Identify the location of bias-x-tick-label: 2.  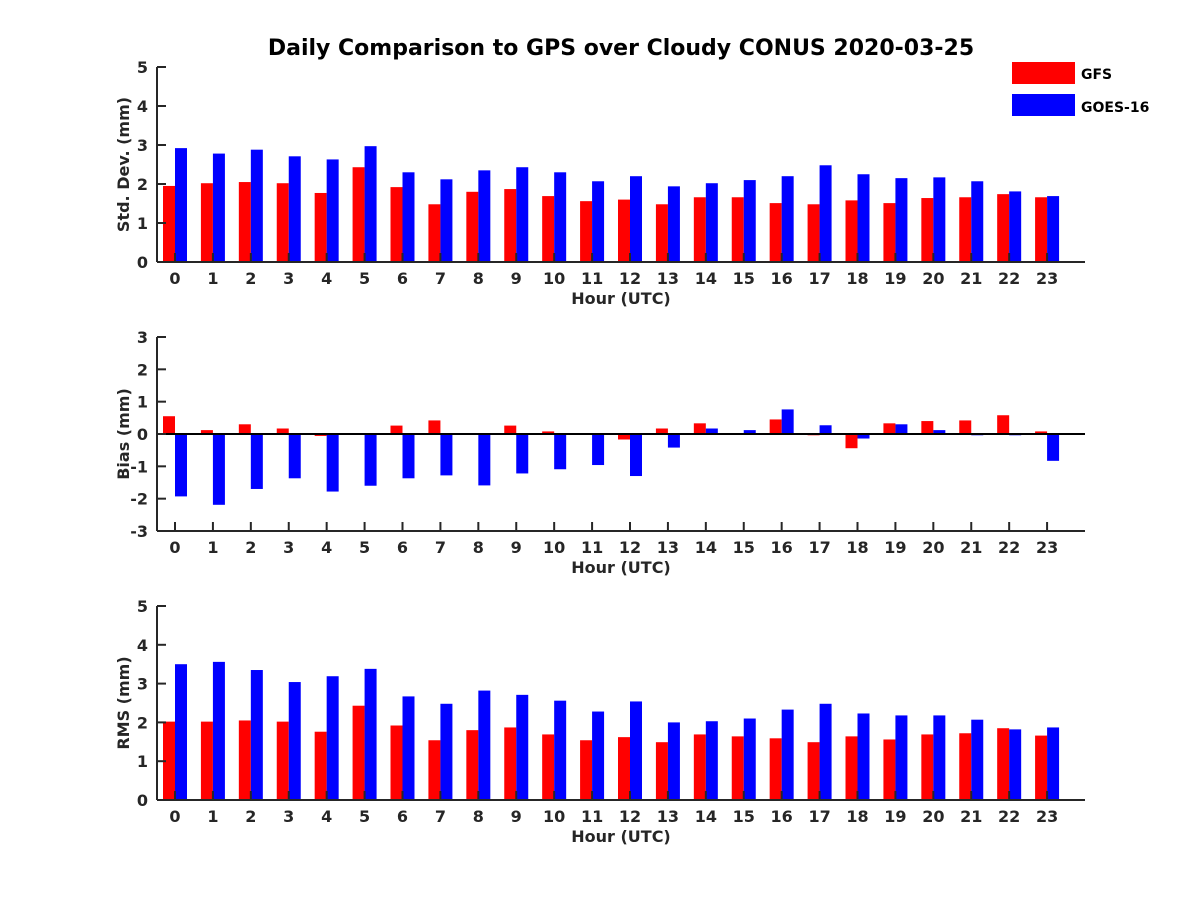
(250, 547).